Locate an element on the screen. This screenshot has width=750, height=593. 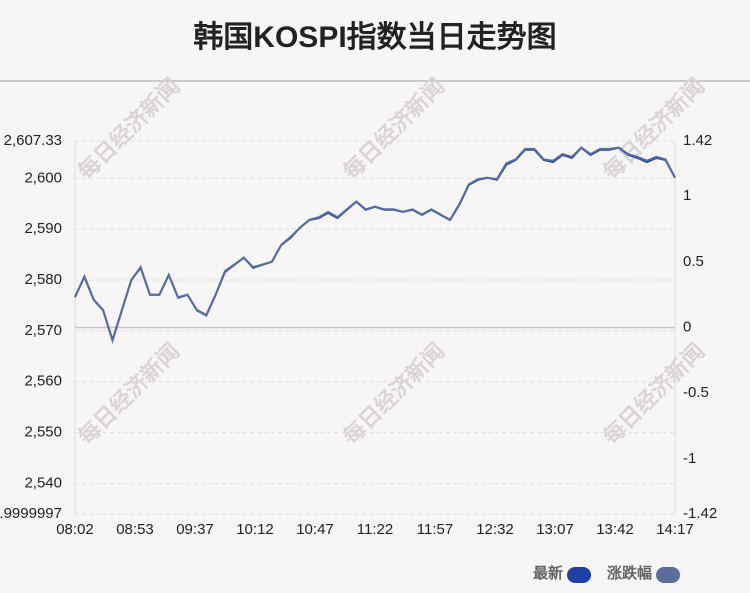
y2-tick-label: 1 is located at coordinates (687, 195).